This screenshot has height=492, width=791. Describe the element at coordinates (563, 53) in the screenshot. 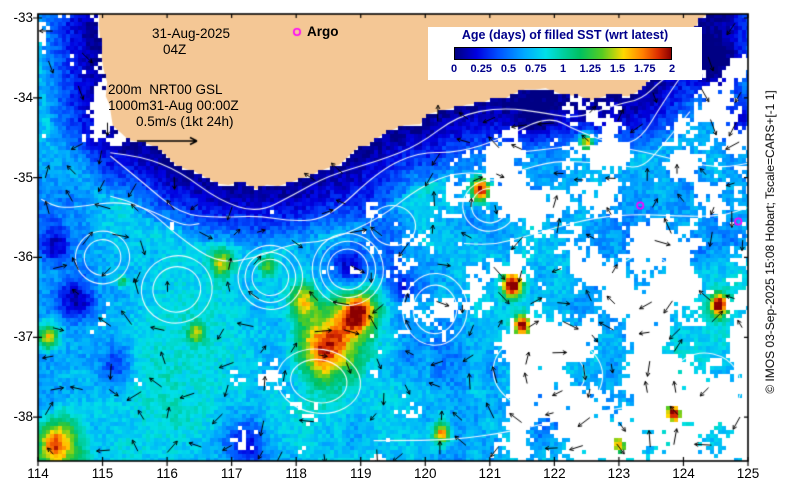

I see `colorbar-gradient` at that location.